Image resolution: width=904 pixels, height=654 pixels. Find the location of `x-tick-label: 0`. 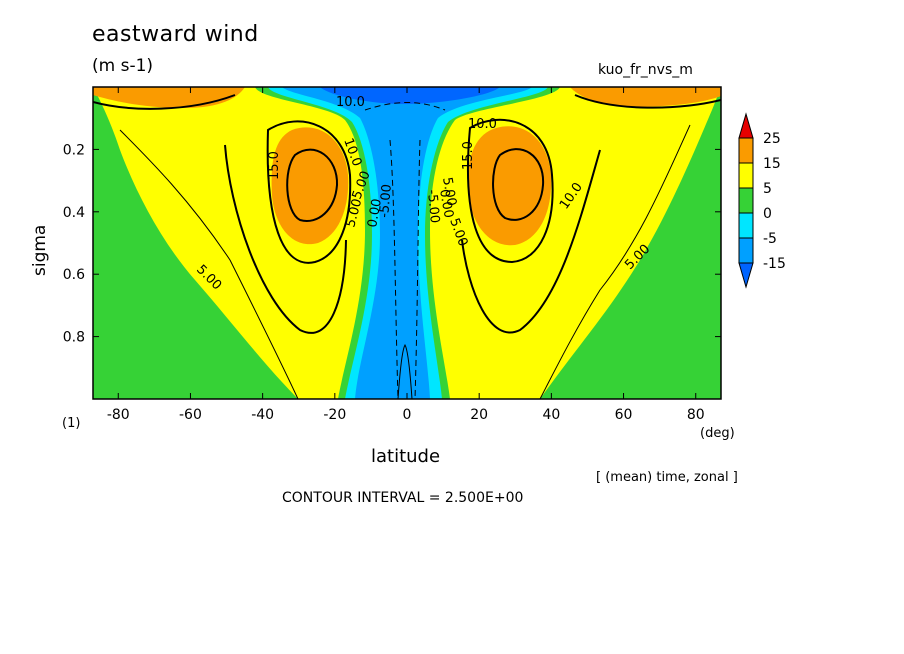

x-tick-label: 0 is located at coordinates (407, 415).